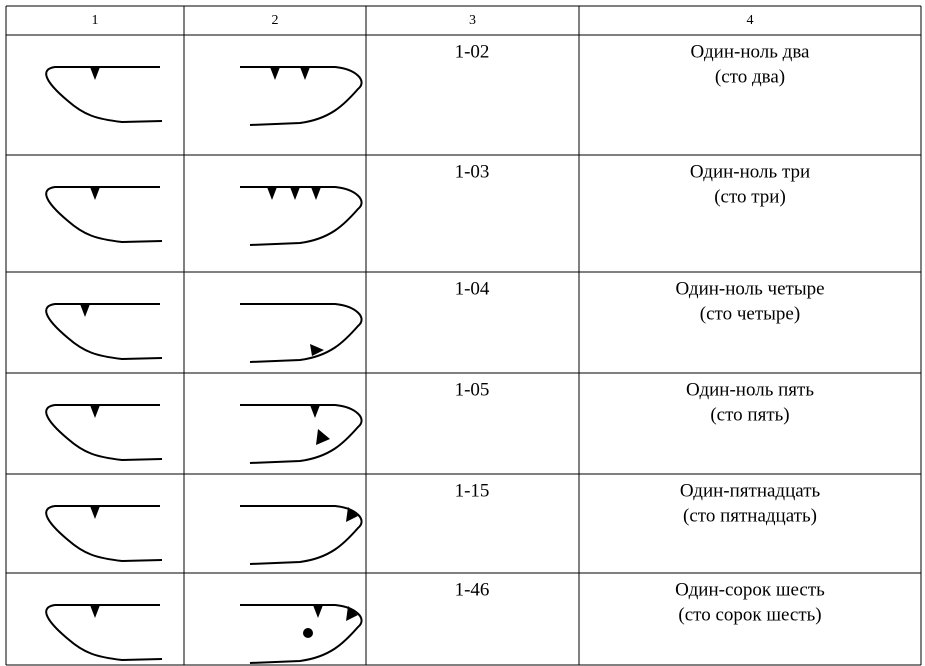 The width and height of the screenshot is (925, 666). Describe the element at coordinates (95, 20) in the screenshot. I see `column-header: 1` at that location.